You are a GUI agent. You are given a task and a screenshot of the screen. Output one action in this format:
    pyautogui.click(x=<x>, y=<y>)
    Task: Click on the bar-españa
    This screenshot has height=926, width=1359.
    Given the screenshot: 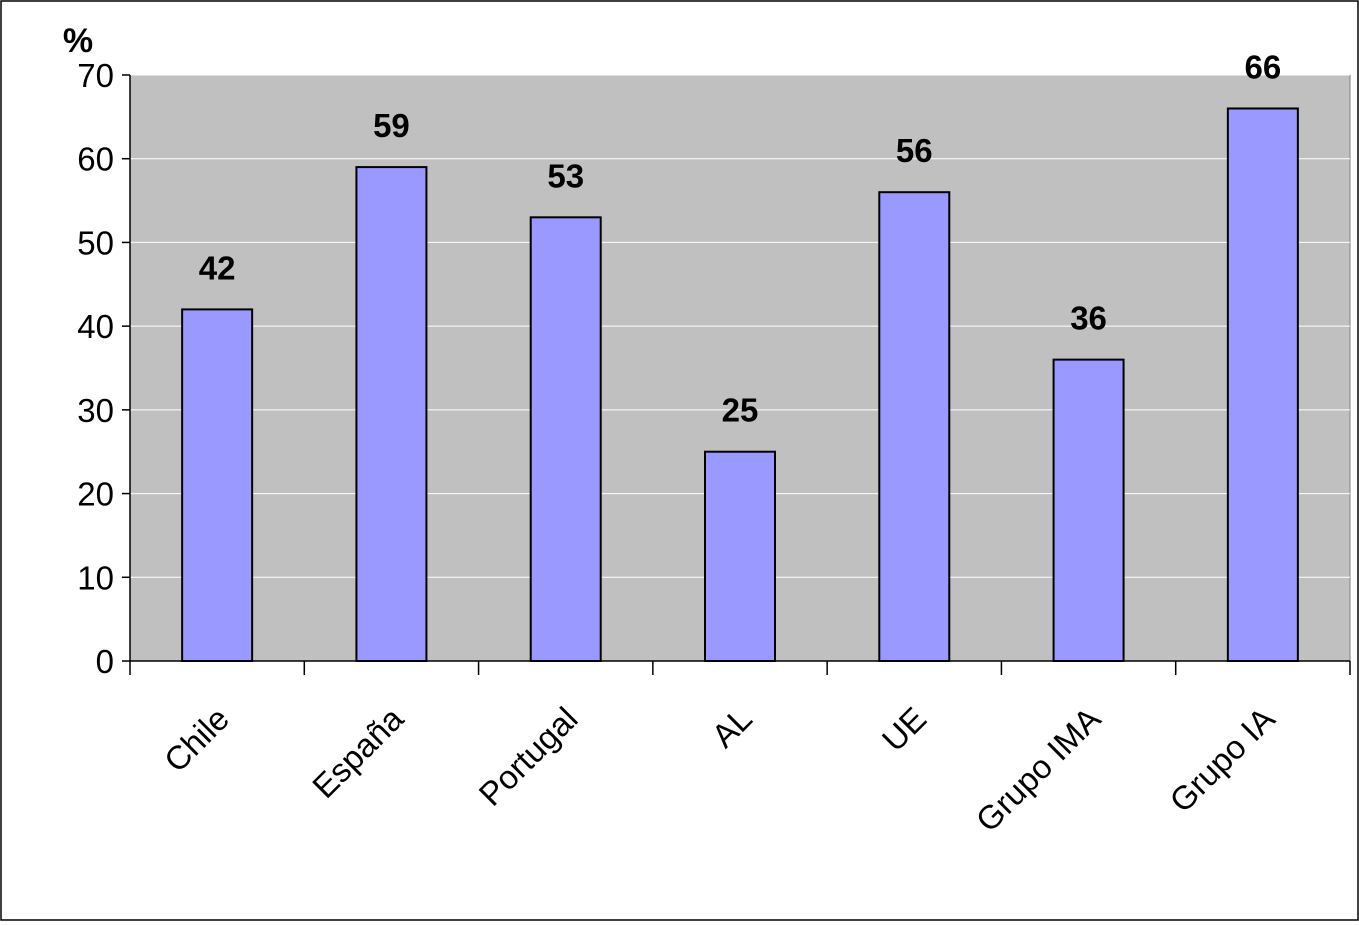 What is the action you would take?
    pyautogui.click(x=391, y=414)
    